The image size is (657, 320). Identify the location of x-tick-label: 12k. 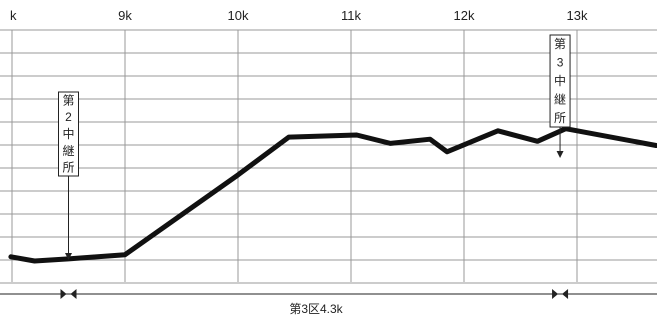
(464, 15).